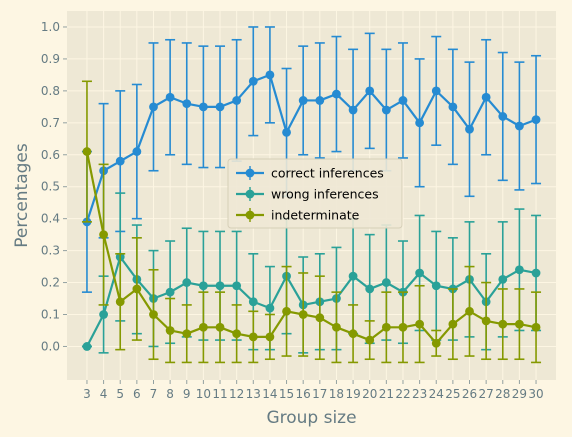  Describe the element at coordinates (50, 187) in the screenshot. I see `y-tick-label: 0.5` at that location.